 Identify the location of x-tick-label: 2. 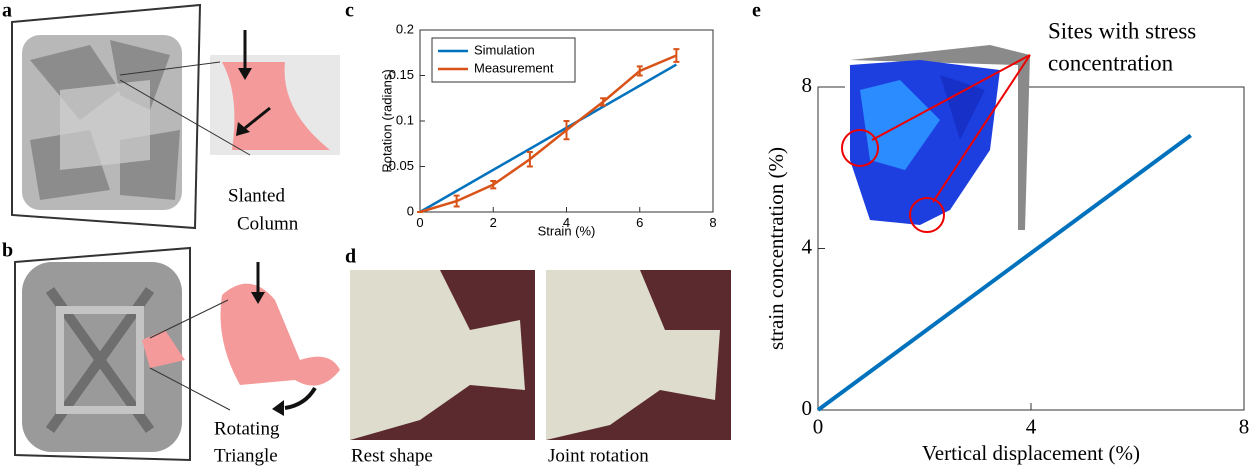
(493, 222).